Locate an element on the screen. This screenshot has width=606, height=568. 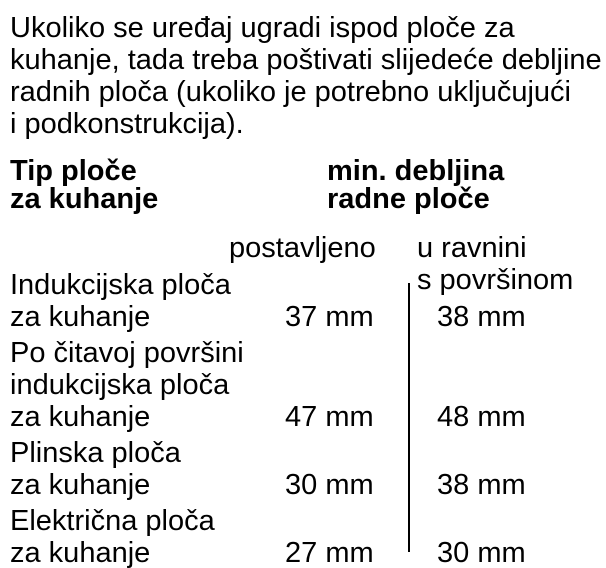
column-divider-line is located at coordinates (409, 417).